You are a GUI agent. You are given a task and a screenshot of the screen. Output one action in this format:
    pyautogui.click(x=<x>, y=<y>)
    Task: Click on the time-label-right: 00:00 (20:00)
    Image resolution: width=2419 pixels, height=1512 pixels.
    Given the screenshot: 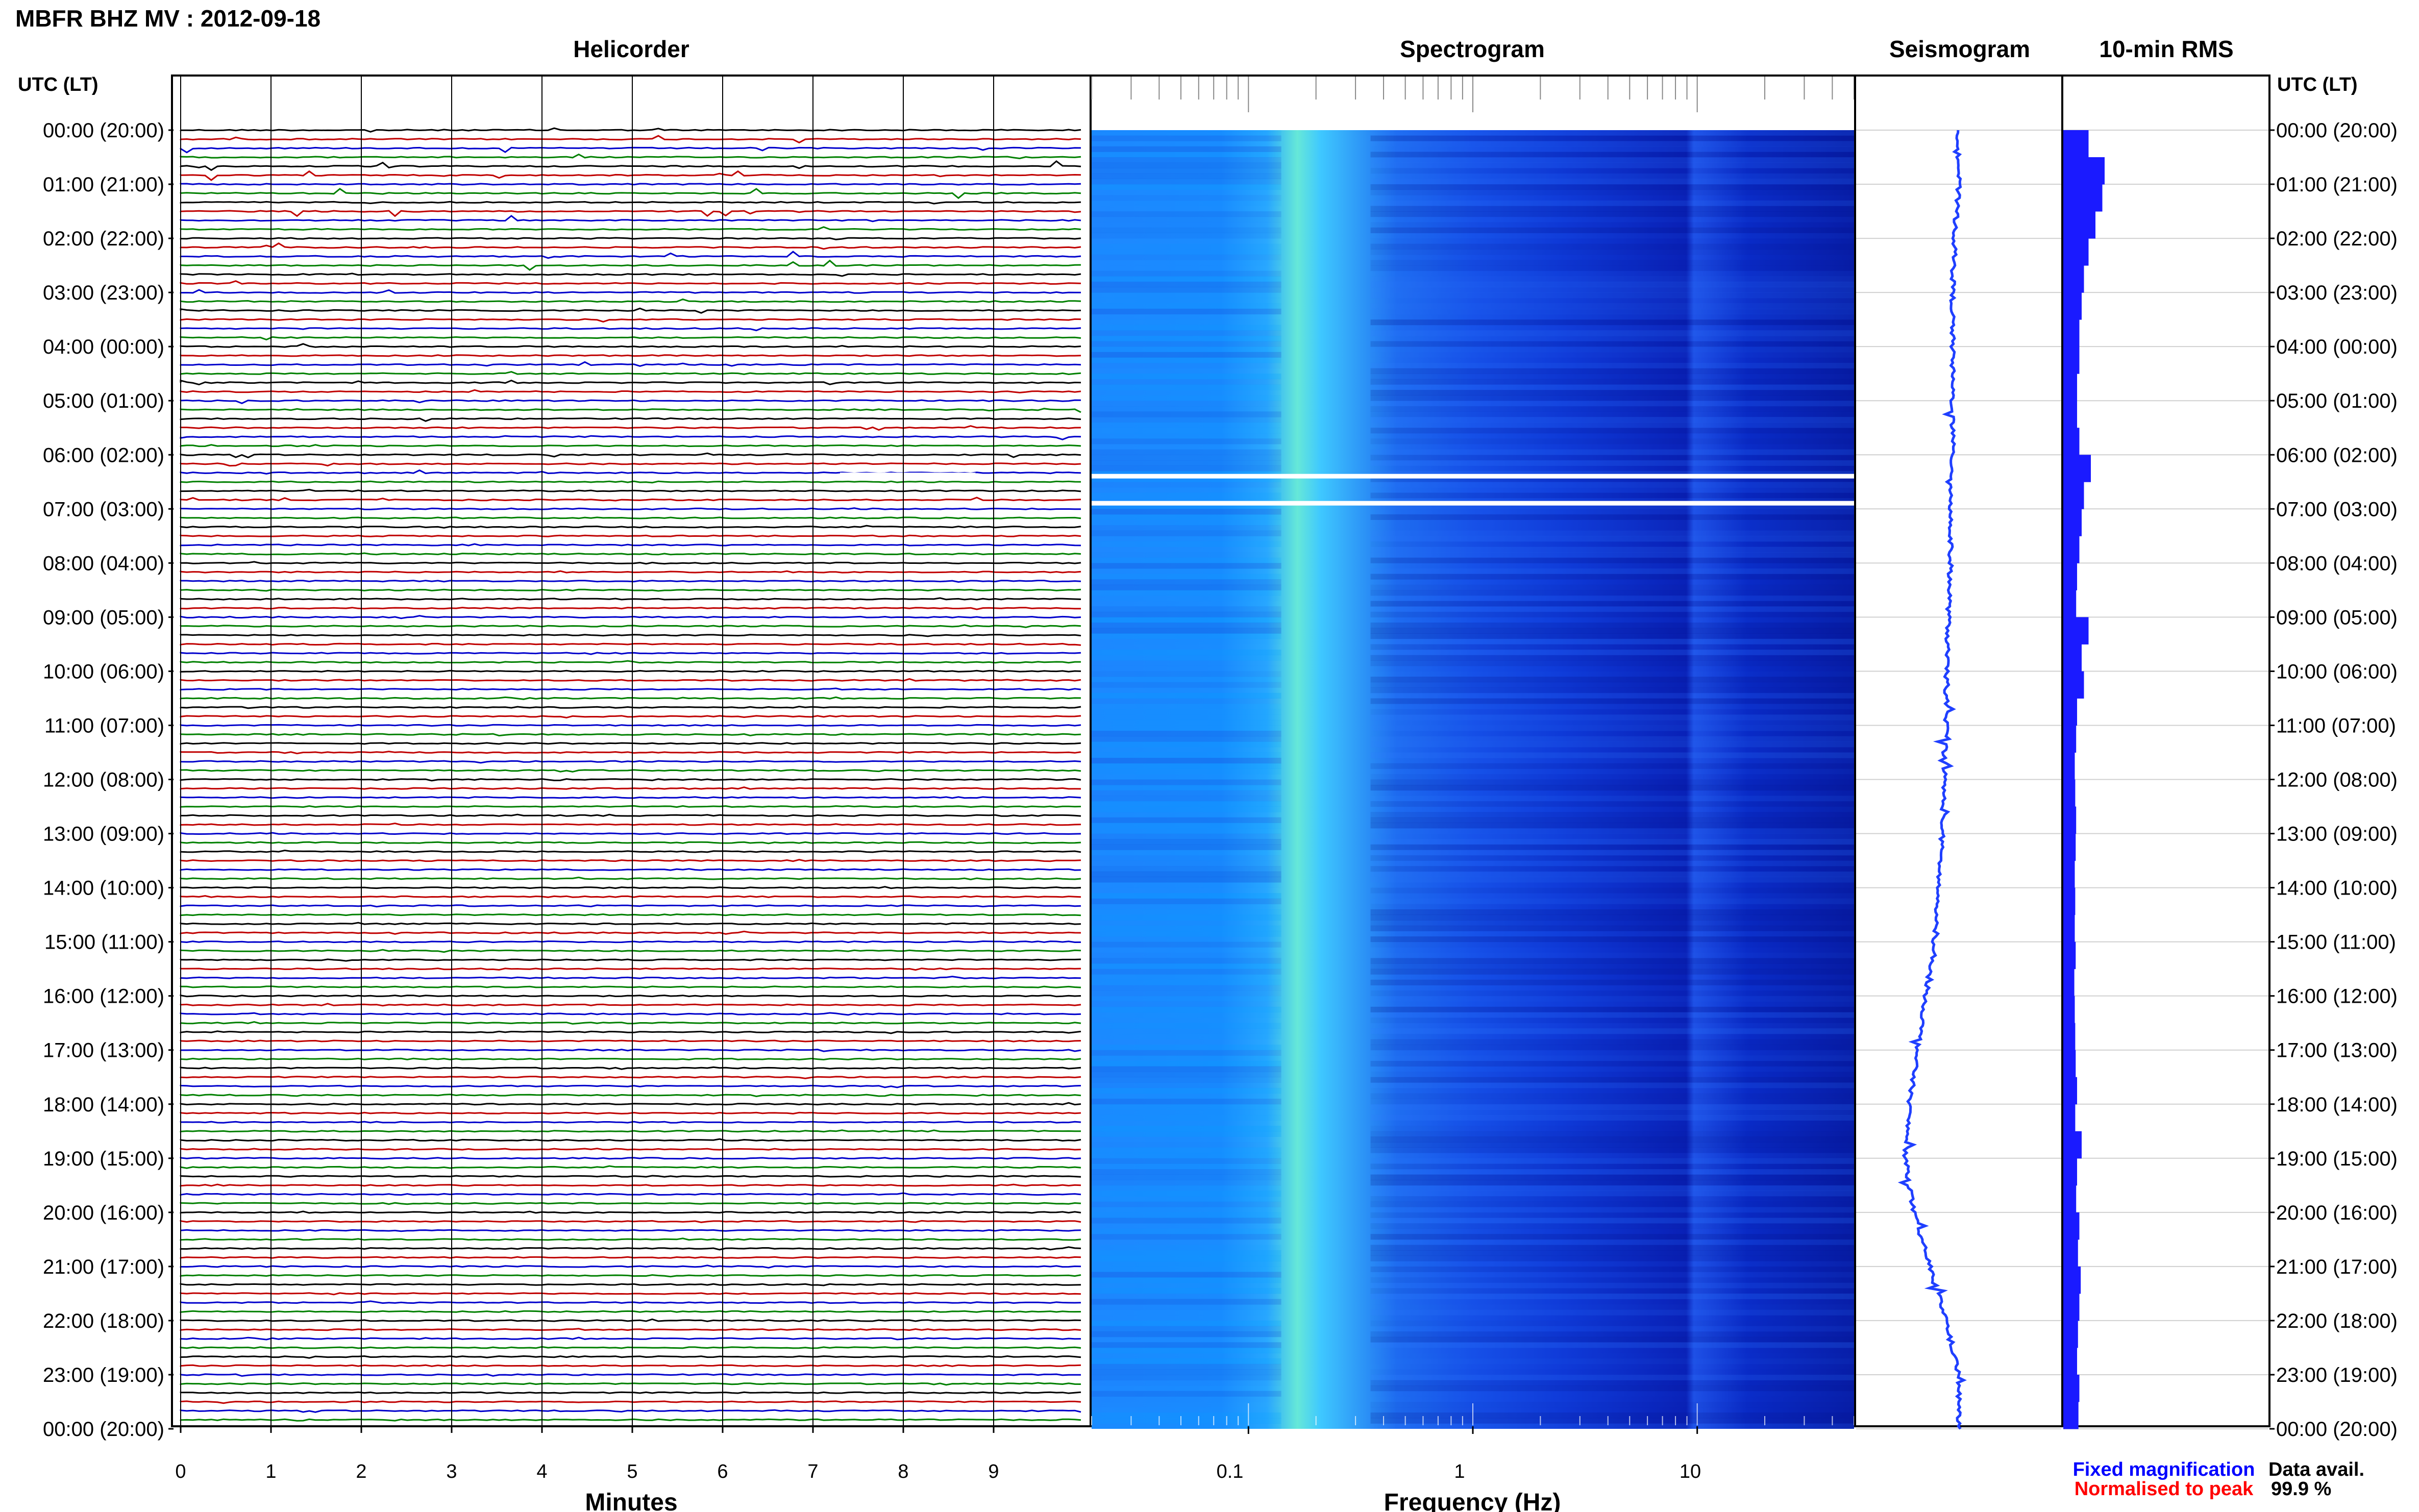 What is the action you would take?
    pyautogui.click(x=2337, y=1429)
    